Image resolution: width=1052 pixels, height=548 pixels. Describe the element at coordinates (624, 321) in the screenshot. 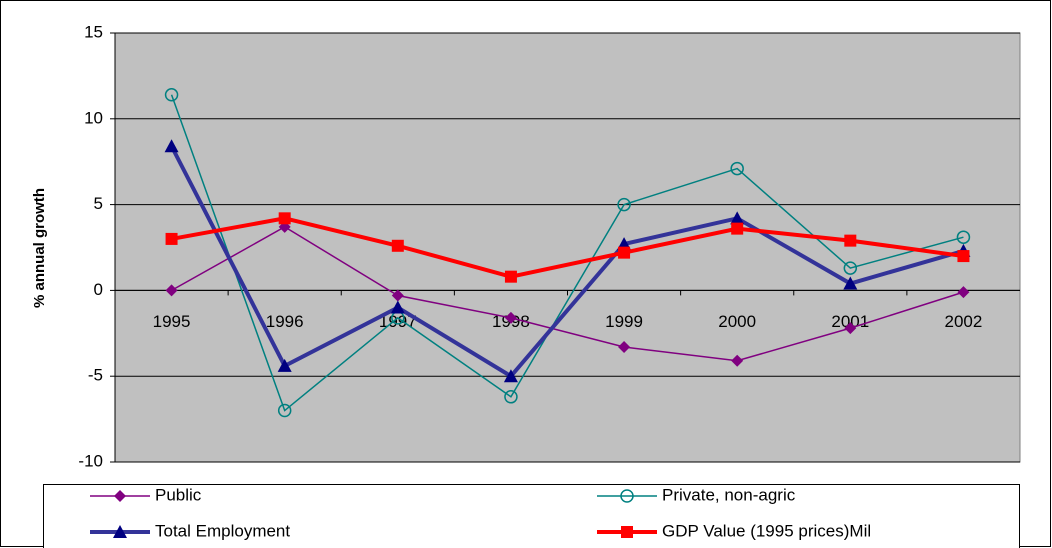

I see `x-tick-label: 1999` at that location.